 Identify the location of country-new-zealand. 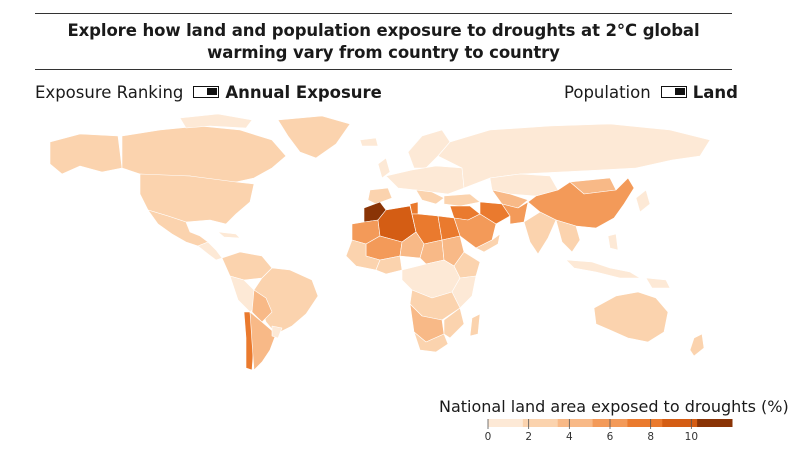
(697, 345).